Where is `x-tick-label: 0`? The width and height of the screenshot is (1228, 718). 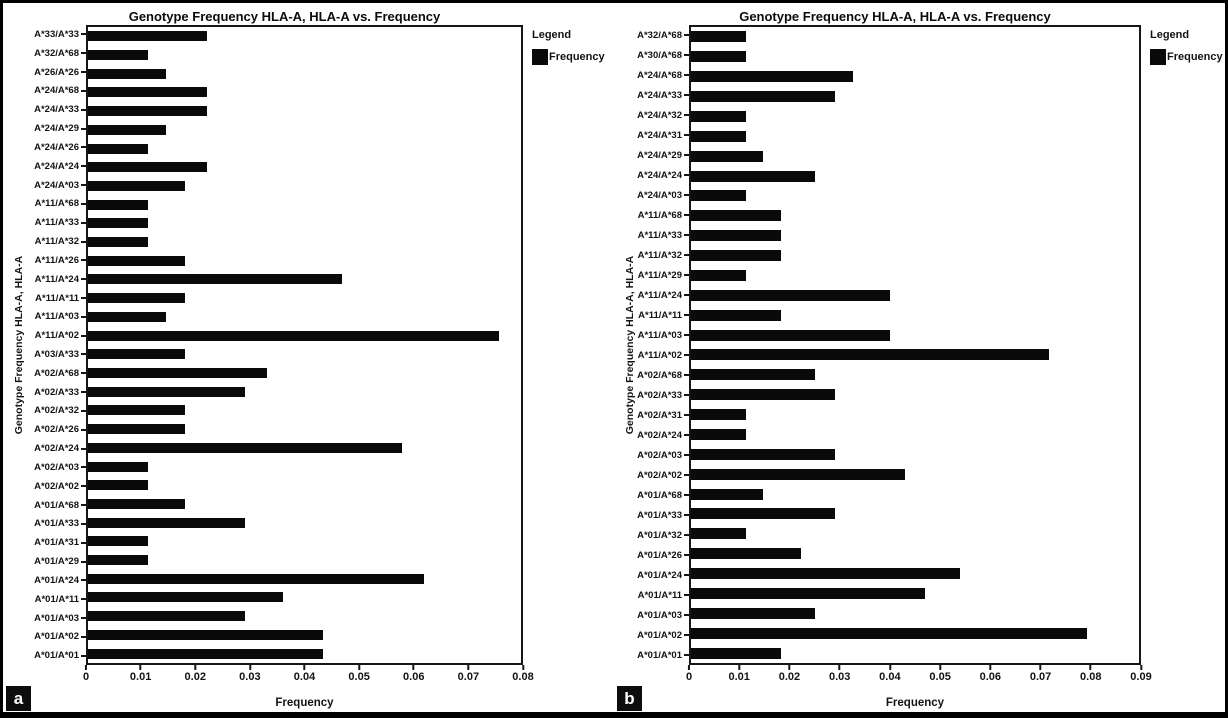
x-tick-label: 0 is located at coordinates (86, 677).